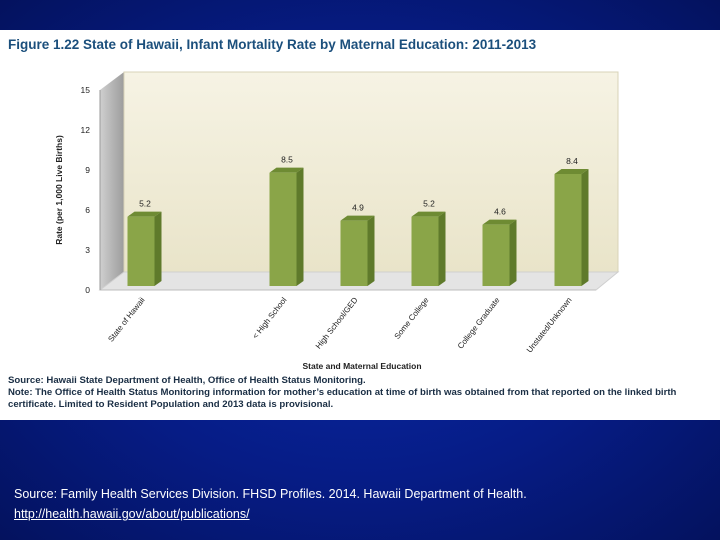  Describe the element at coordinates (87, 290) in the screenshot. I see `y-tick-label: 0` at that location.